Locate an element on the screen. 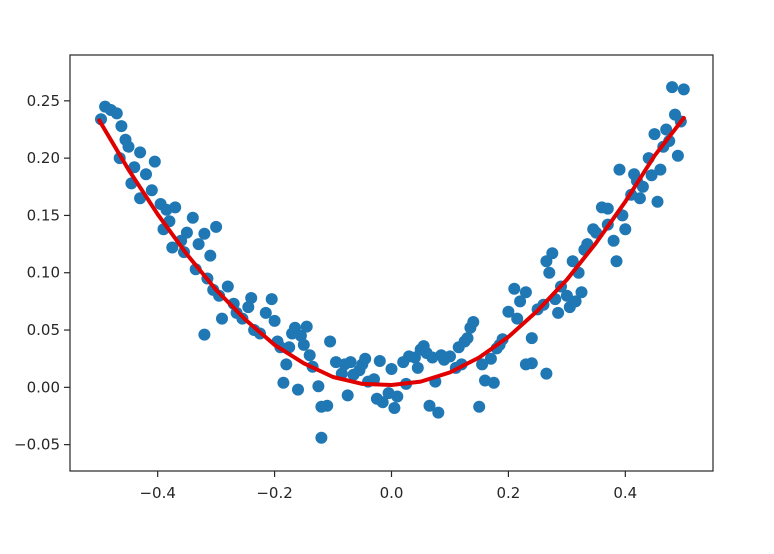  y-tick-label-2: 0.05 is located at coordinates (43, 330).